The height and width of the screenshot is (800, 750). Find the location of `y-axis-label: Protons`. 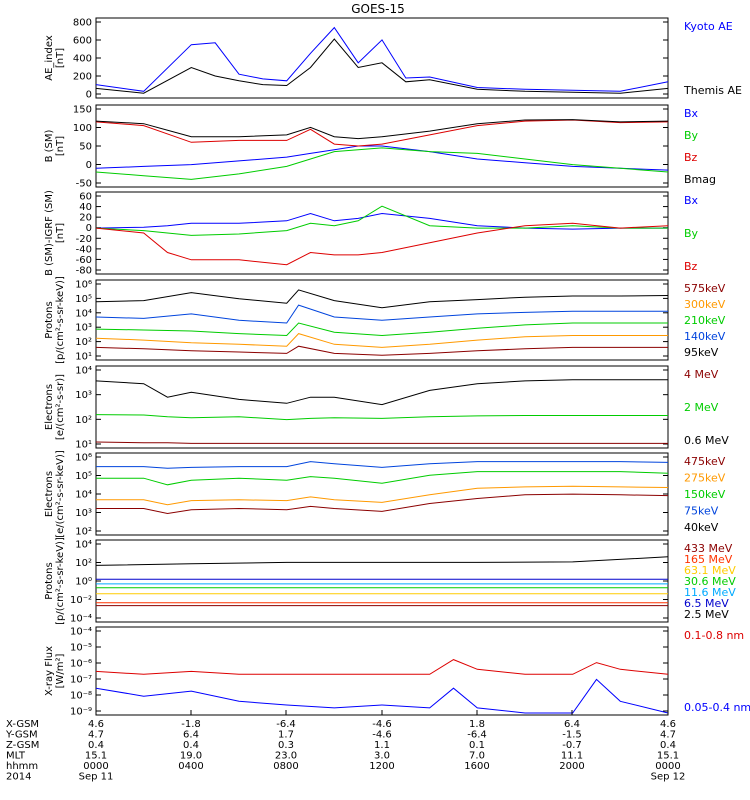

y-axis-label: Protons is located at coordinates (49, 580).